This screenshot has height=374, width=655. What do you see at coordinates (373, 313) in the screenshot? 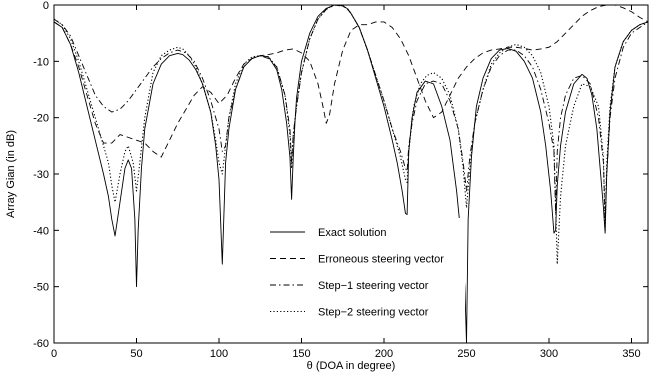
I see `legend-label-4: Step−2 steering vector` at bounding box center [373, 313].